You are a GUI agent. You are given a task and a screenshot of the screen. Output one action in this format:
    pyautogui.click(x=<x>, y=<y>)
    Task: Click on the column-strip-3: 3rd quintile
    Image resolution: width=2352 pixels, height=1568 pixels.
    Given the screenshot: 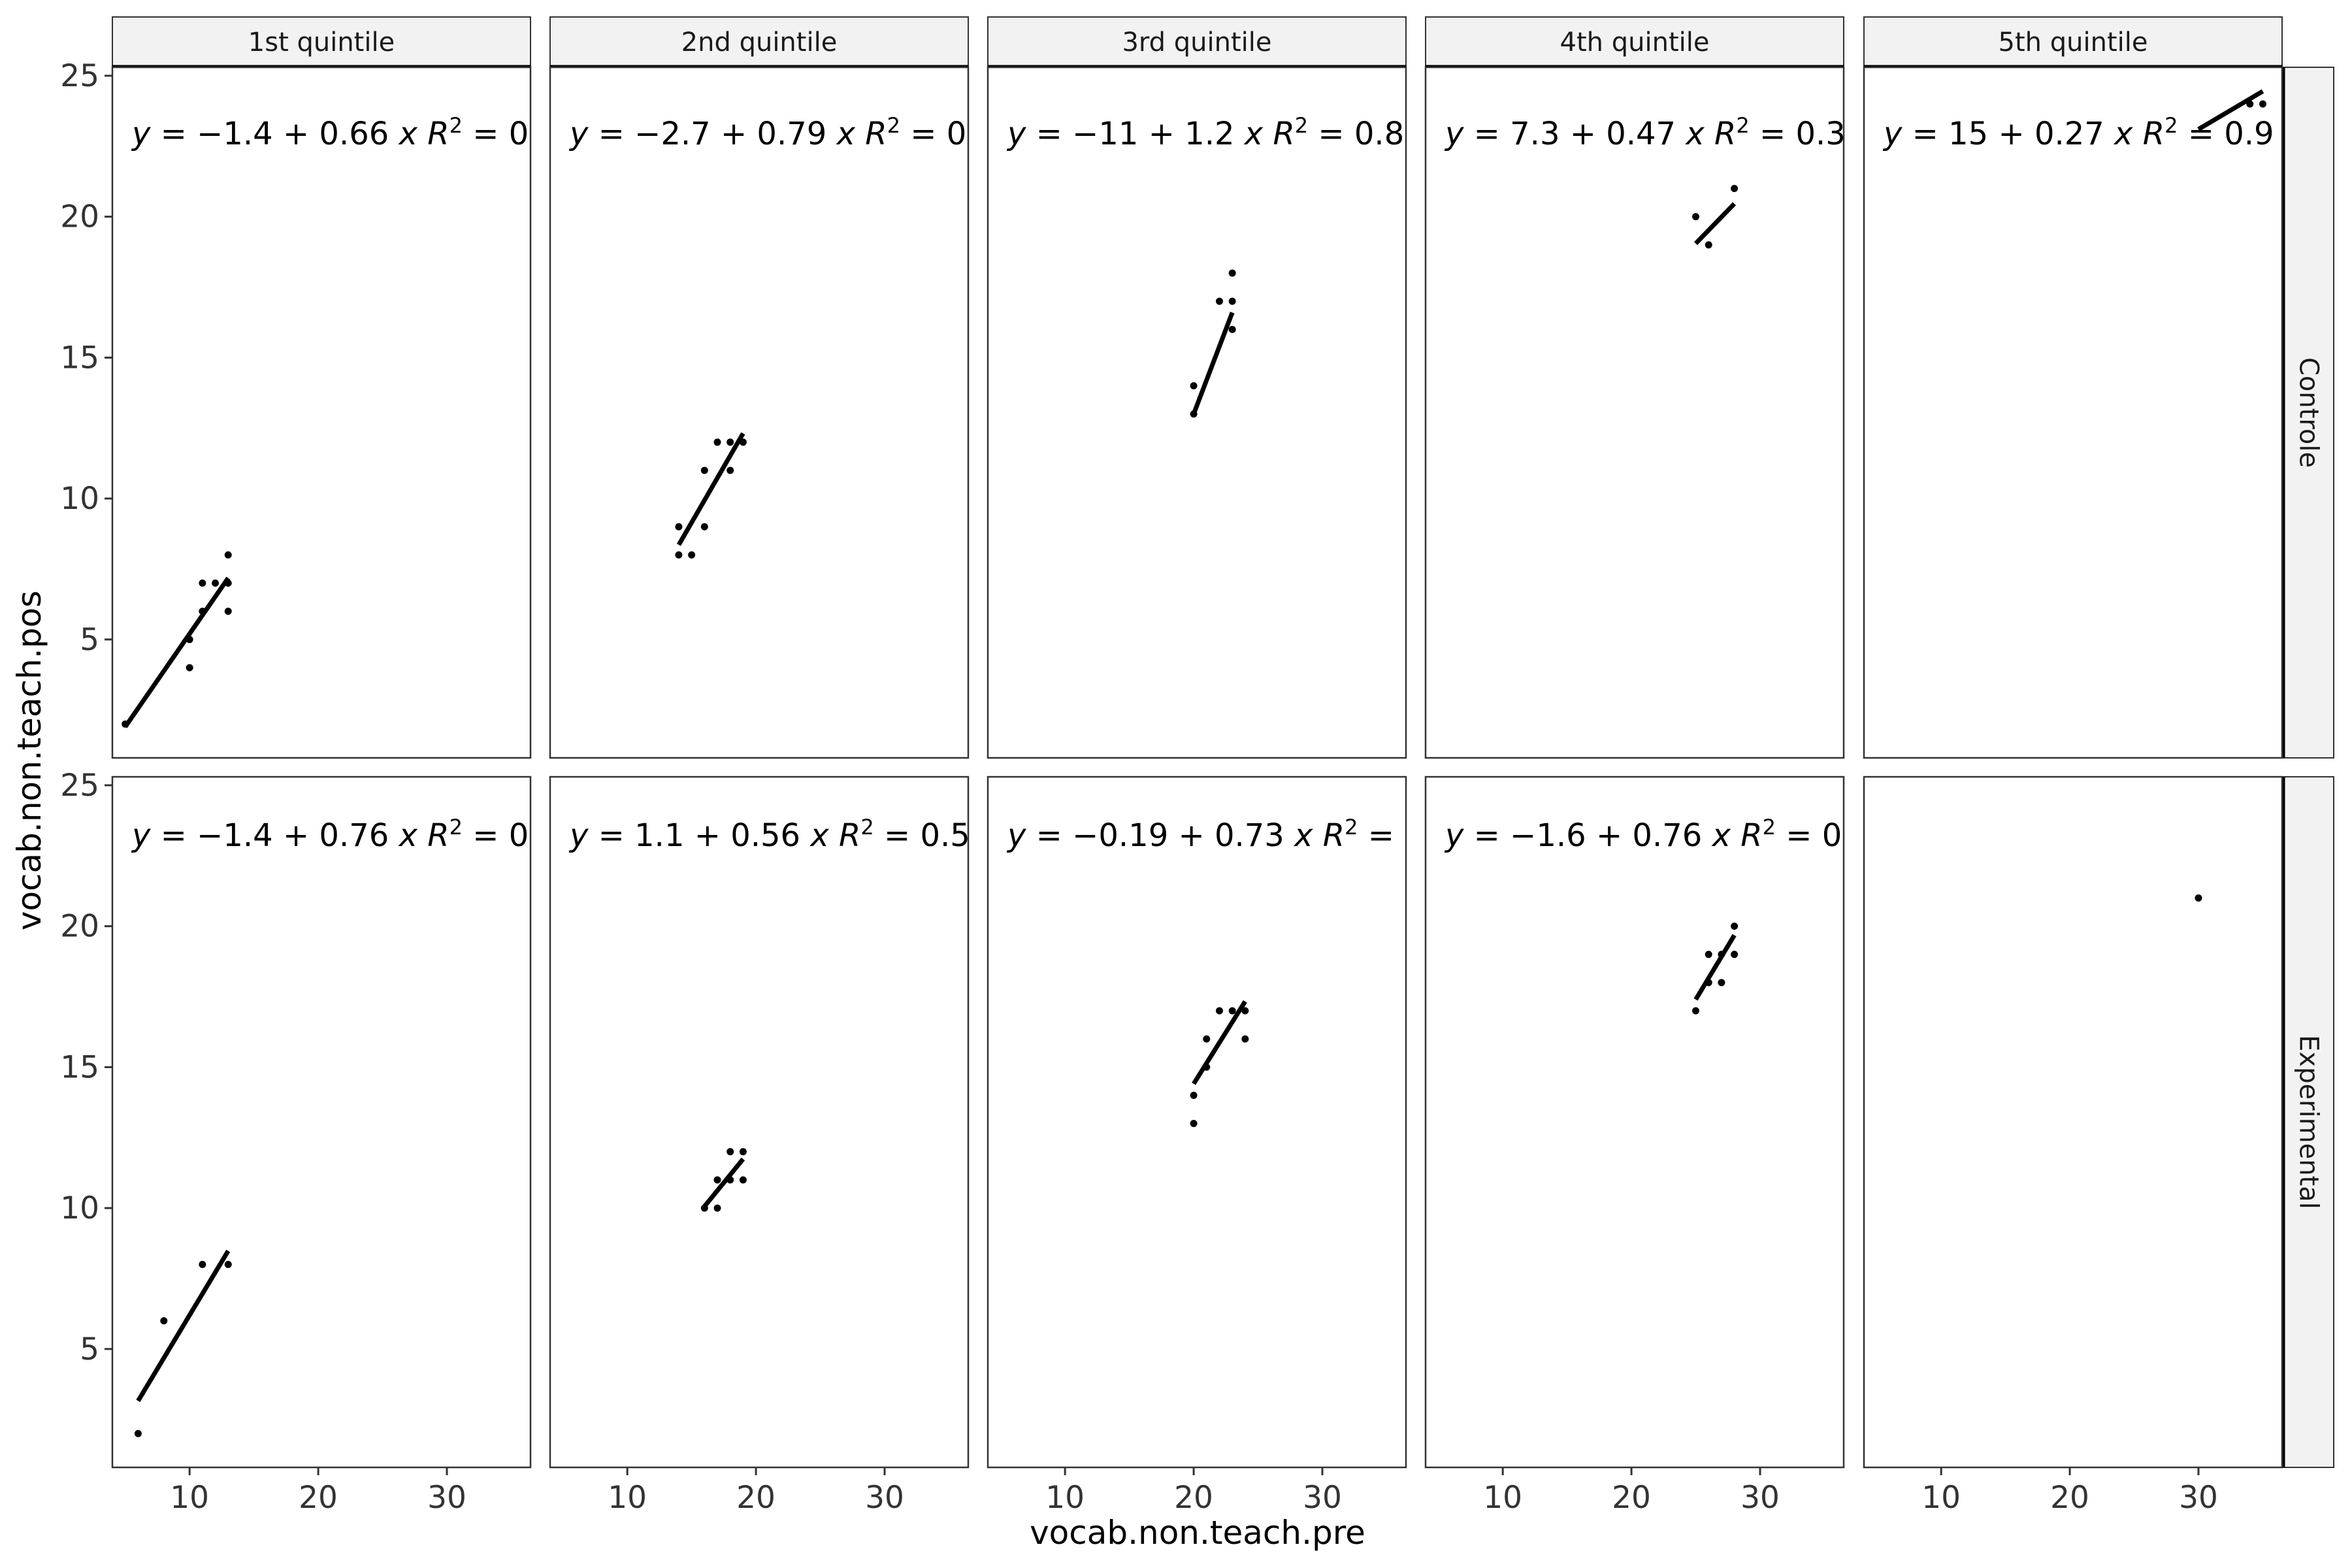 What is the action you would take?
    pyautogui.click(x=1197, y=42)
    